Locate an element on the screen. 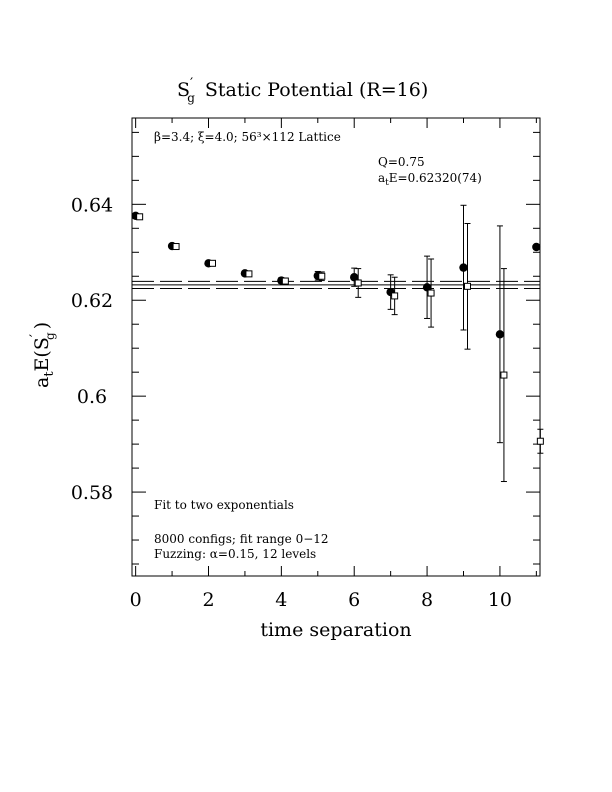 The image size is (612, 792). y-axis-label: atE(S′g) is located at coordinates (42, 355).